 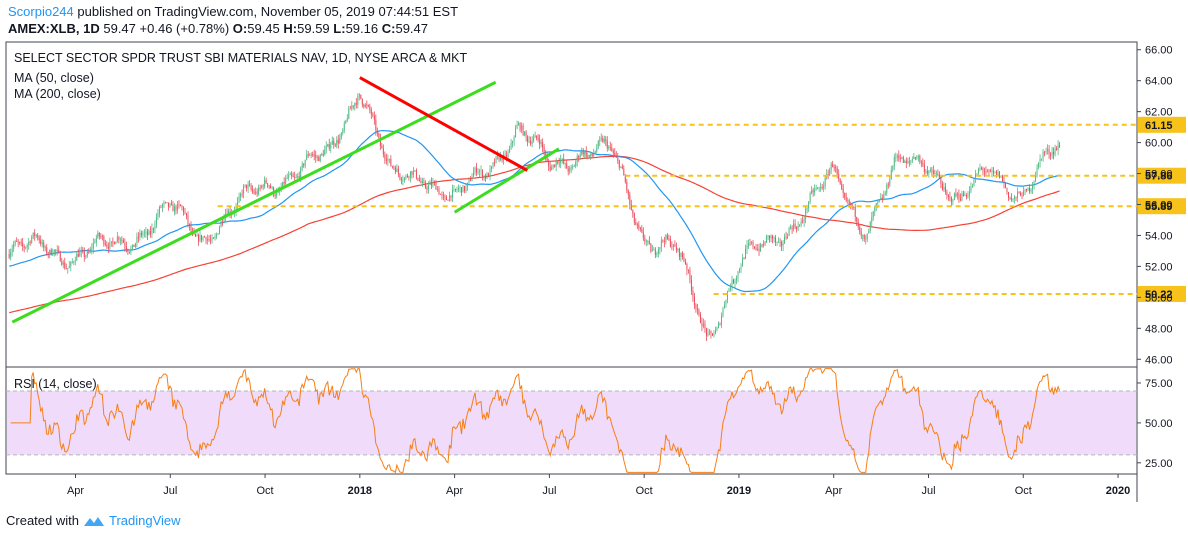 What do you see at coordinates (54, 78) in the screenshot?
I see `indicator-label: MA (50, close)` at bounding box center [54, 78].